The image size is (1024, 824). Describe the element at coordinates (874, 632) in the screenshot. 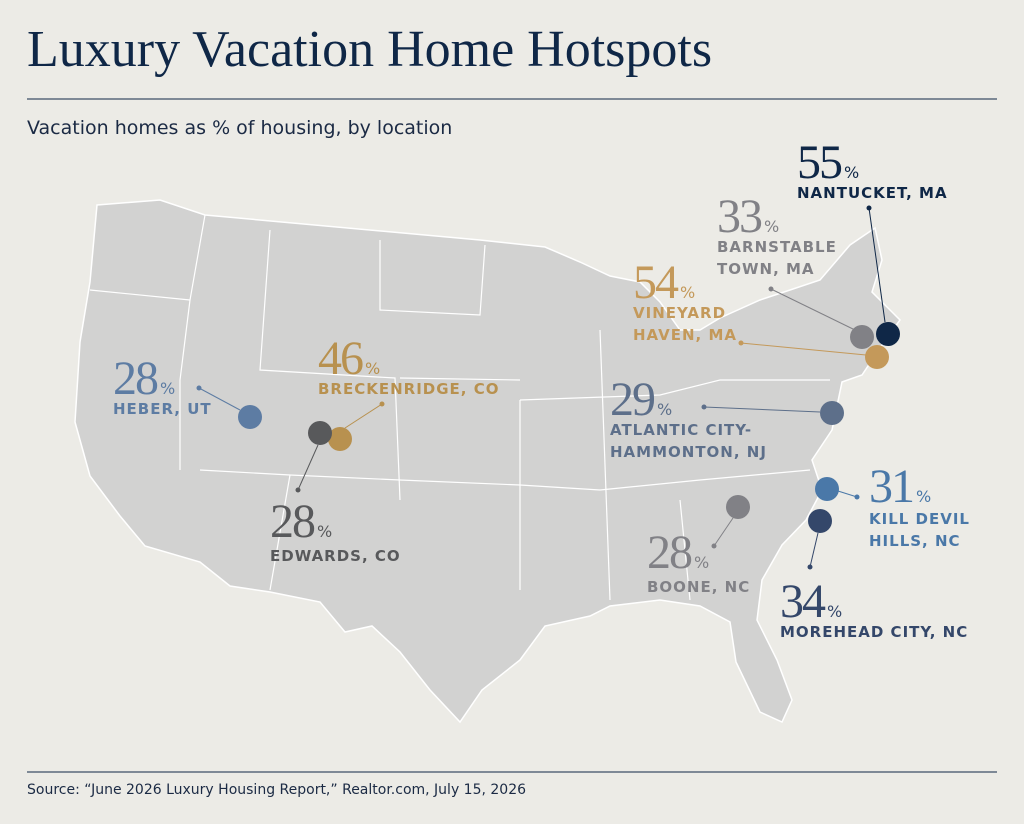

I see `location-label: MOREHEAD CITY, NC` at that location.